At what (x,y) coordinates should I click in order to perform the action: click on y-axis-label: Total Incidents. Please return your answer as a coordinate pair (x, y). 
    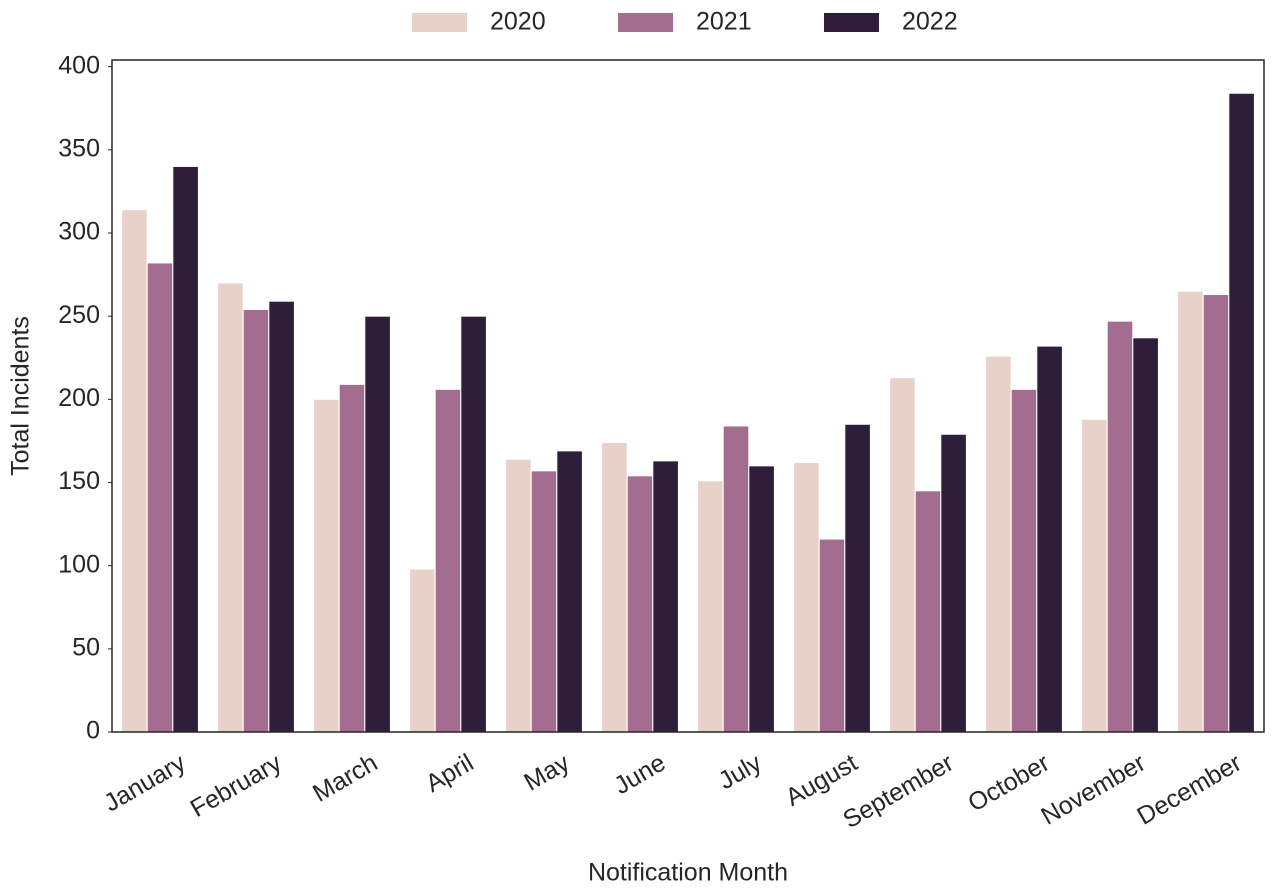
    Looking at the image, I should click on (21, 396).